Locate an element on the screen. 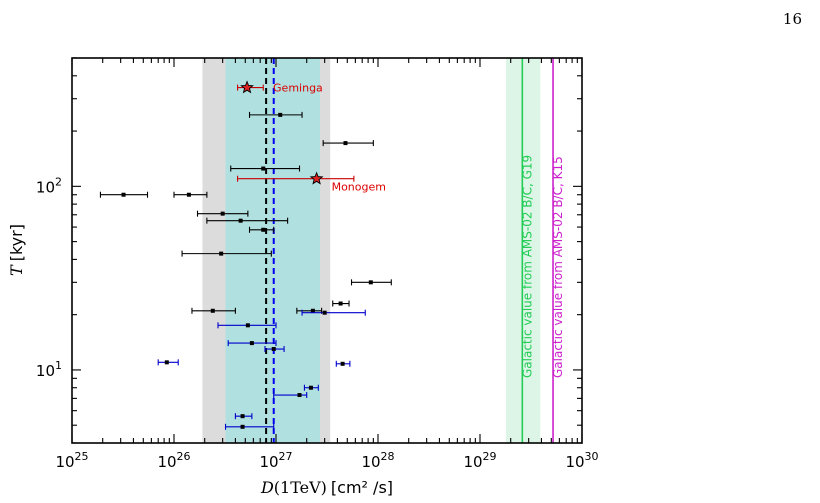  band-ams-band is located at coordinates (523, 250).